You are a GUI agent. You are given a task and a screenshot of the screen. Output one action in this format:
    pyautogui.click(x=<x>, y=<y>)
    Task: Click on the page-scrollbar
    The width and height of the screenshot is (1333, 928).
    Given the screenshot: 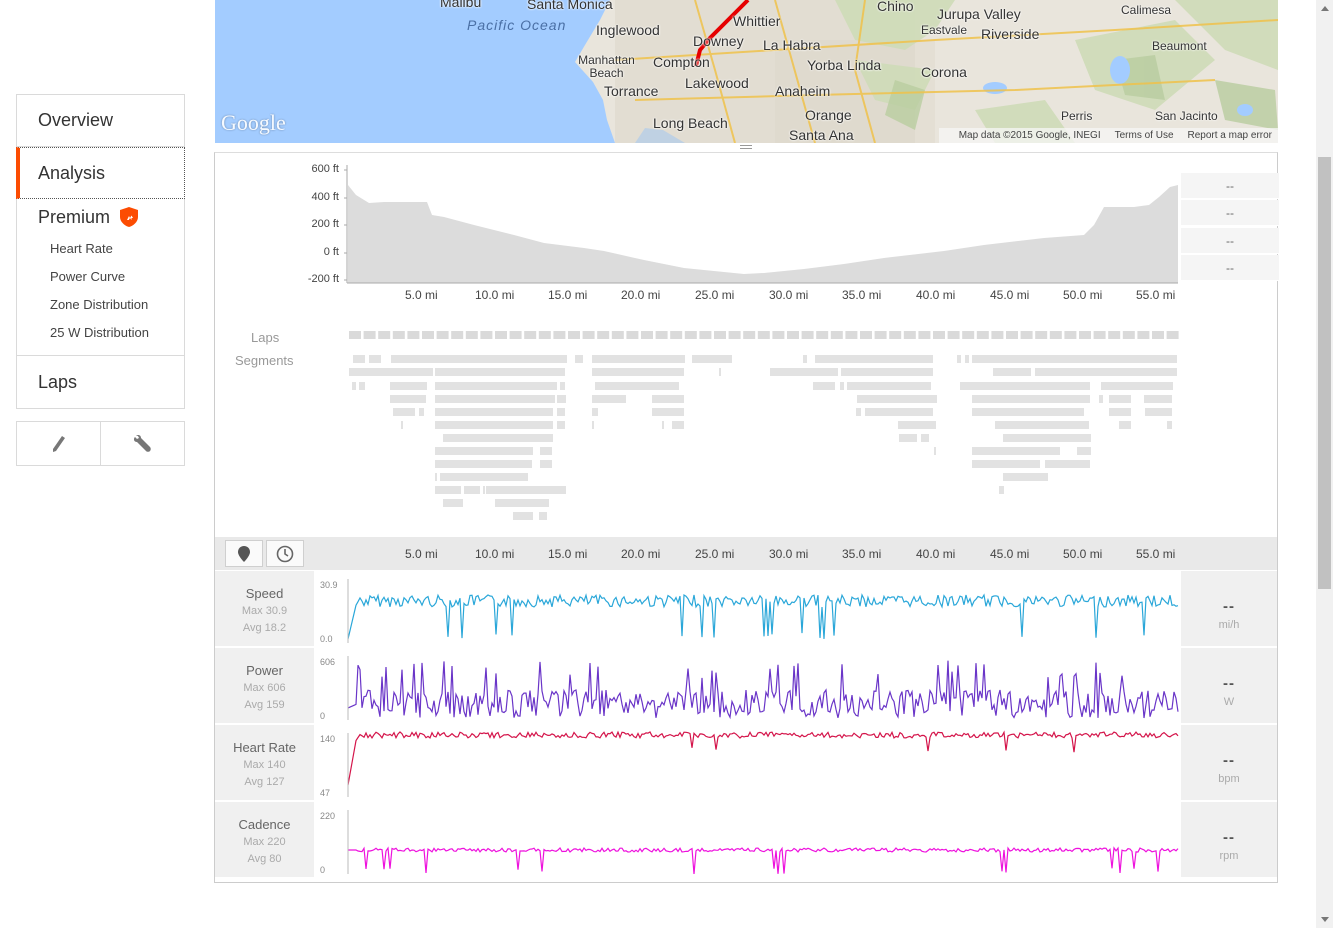 What is the action you would take?
    pyautogui.click(x=1324, y=464)
    